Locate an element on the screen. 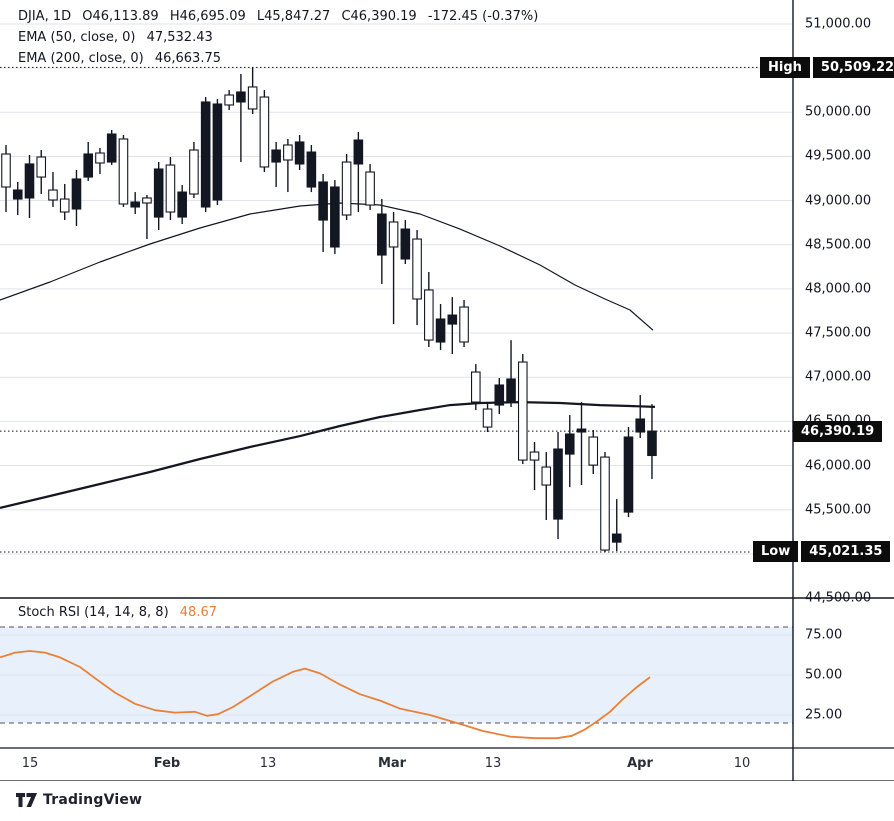 The height and width of the screenshot is (821, 894). ema200-label: EMA (200, close, 0) is located at coordinates (81, 58).